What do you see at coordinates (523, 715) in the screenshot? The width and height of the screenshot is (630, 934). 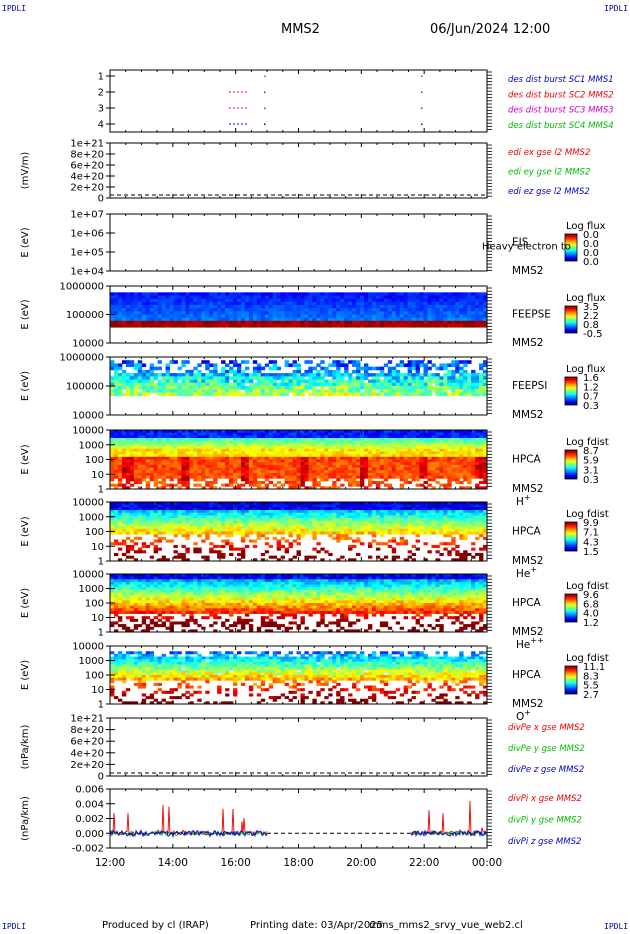 I see `species-label: O+` at bounding box center [523, 715].